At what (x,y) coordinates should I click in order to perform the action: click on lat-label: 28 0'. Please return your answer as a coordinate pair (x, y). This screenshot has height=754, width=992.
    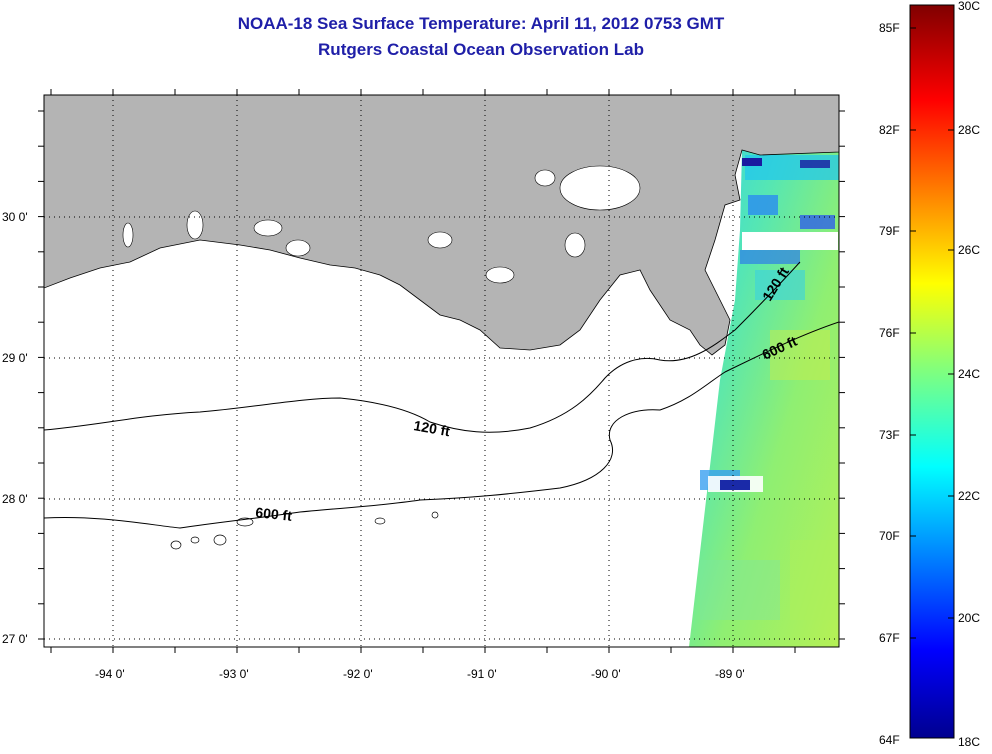
    Looking at the image, I should click on (15, 499).